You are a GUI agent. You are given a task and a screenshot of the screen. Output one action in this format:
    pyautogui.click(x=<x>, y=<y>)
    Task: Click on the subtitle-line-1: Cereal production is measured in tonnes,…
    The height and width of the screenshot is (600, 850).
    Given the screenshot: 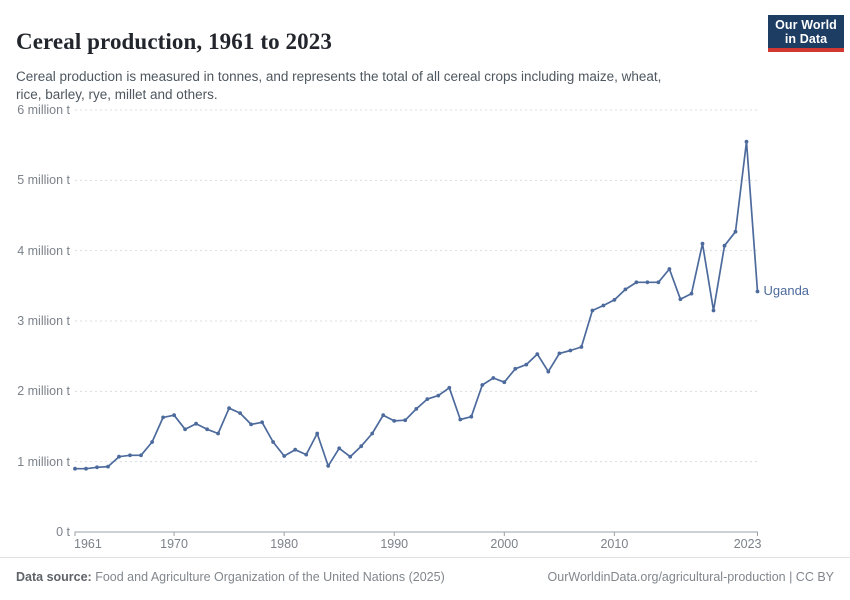 What is the action you would take?
    pyautogui.click(x=339, y=76)
    